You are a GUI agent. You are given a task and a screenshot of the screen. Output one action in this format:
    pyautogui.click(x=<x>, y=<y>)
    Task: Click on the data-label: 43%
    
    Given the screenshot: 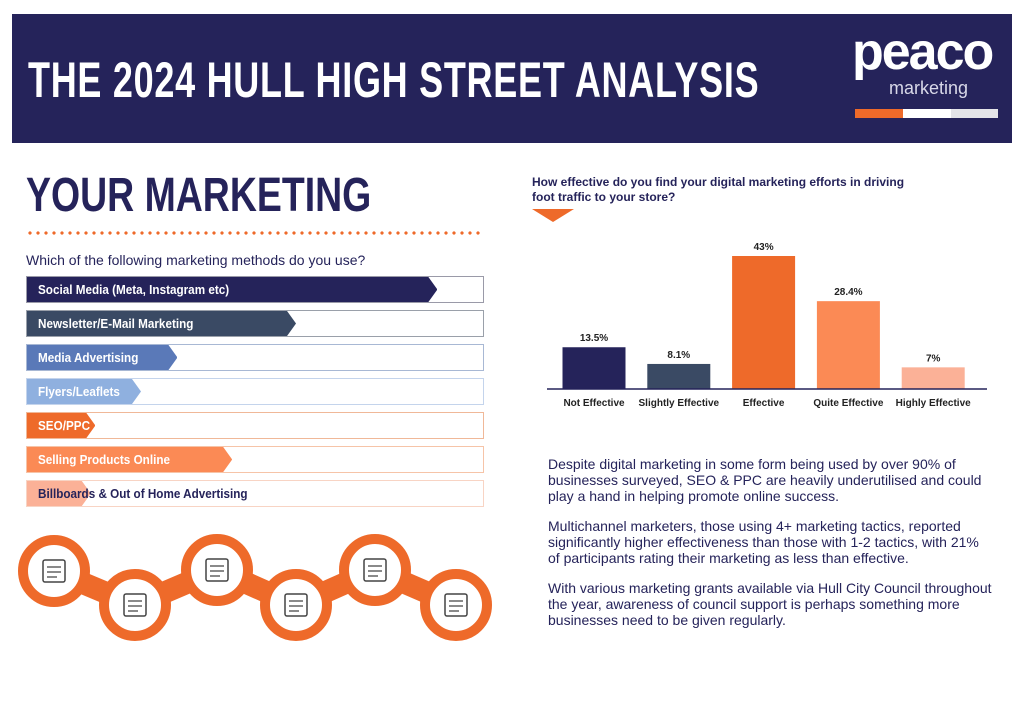 What is the action you would take?
    pyautogui.click(x=764, y=247)
    